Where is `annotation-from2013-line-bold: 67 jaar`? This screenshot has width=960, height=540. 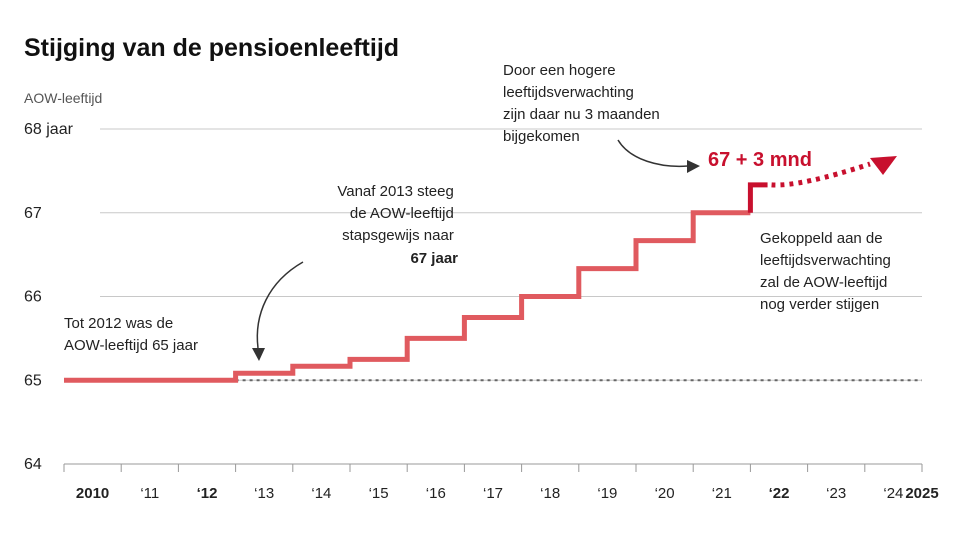
annotation-from2013-line-bold: 67 jaar is located at coordinates (434, 258).